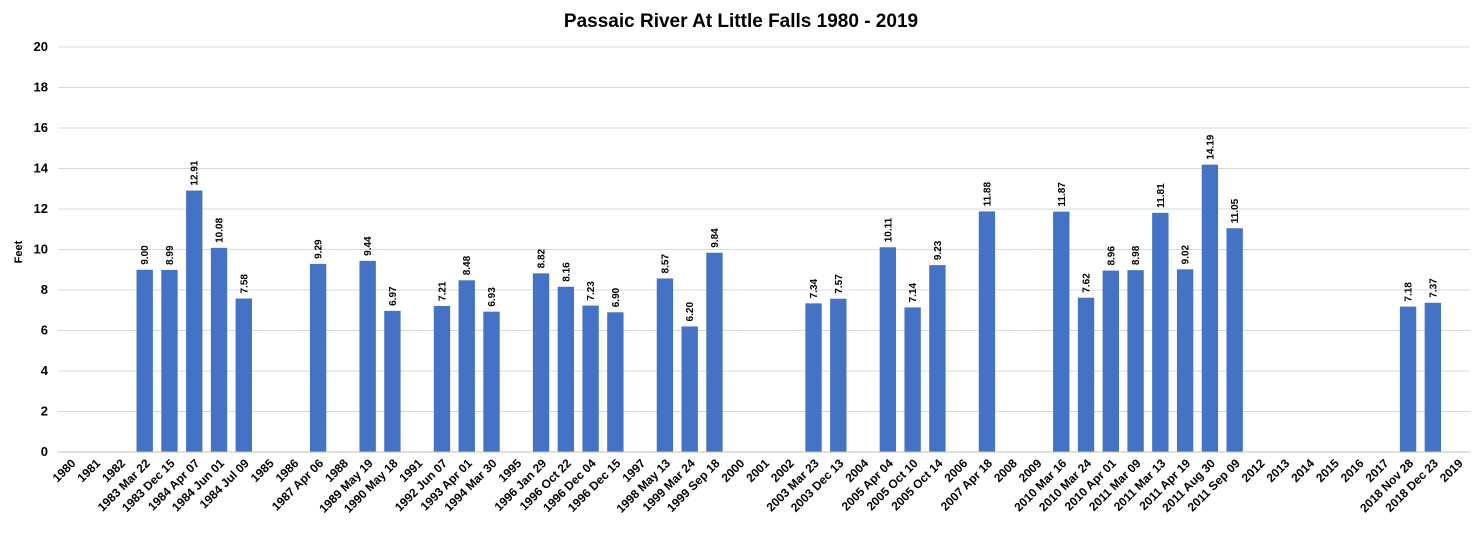  Describe the element at coordinates (1161, 195) in the screenshot. I see `data-label: 11.81` at that location.